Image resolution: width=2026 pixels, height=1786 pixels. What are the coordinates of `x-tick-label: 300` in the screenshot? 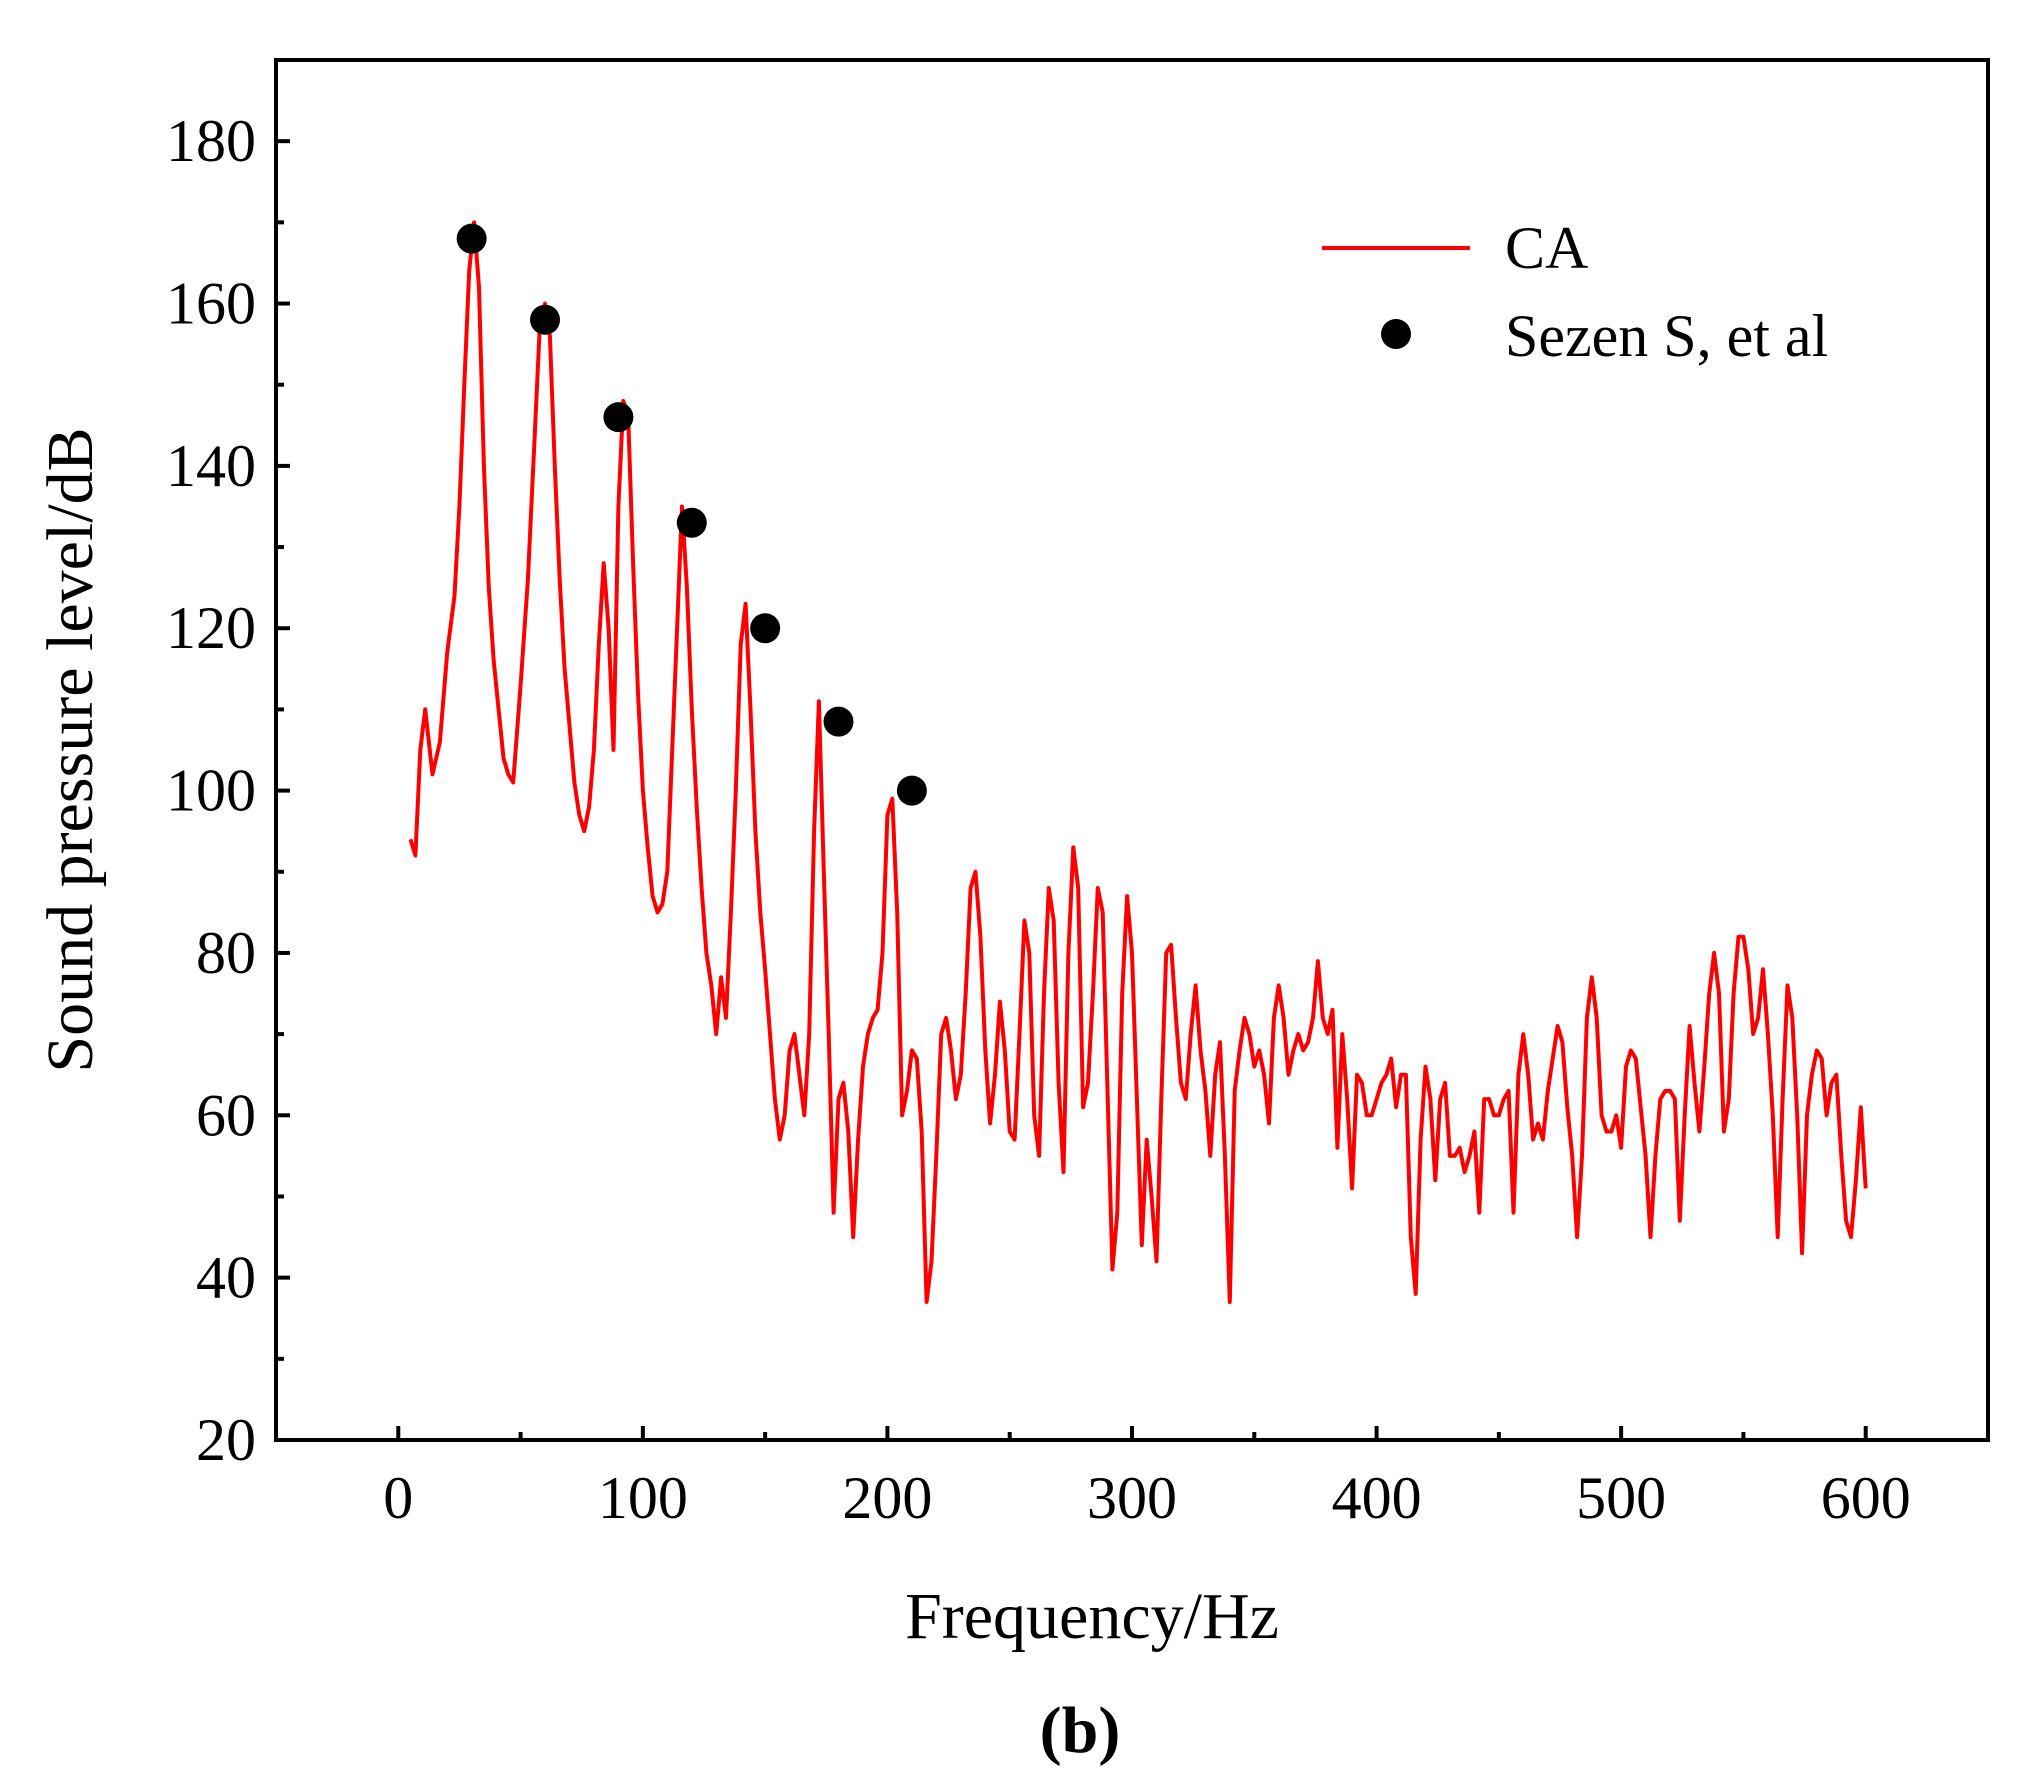 It's located at (1132, 1498).